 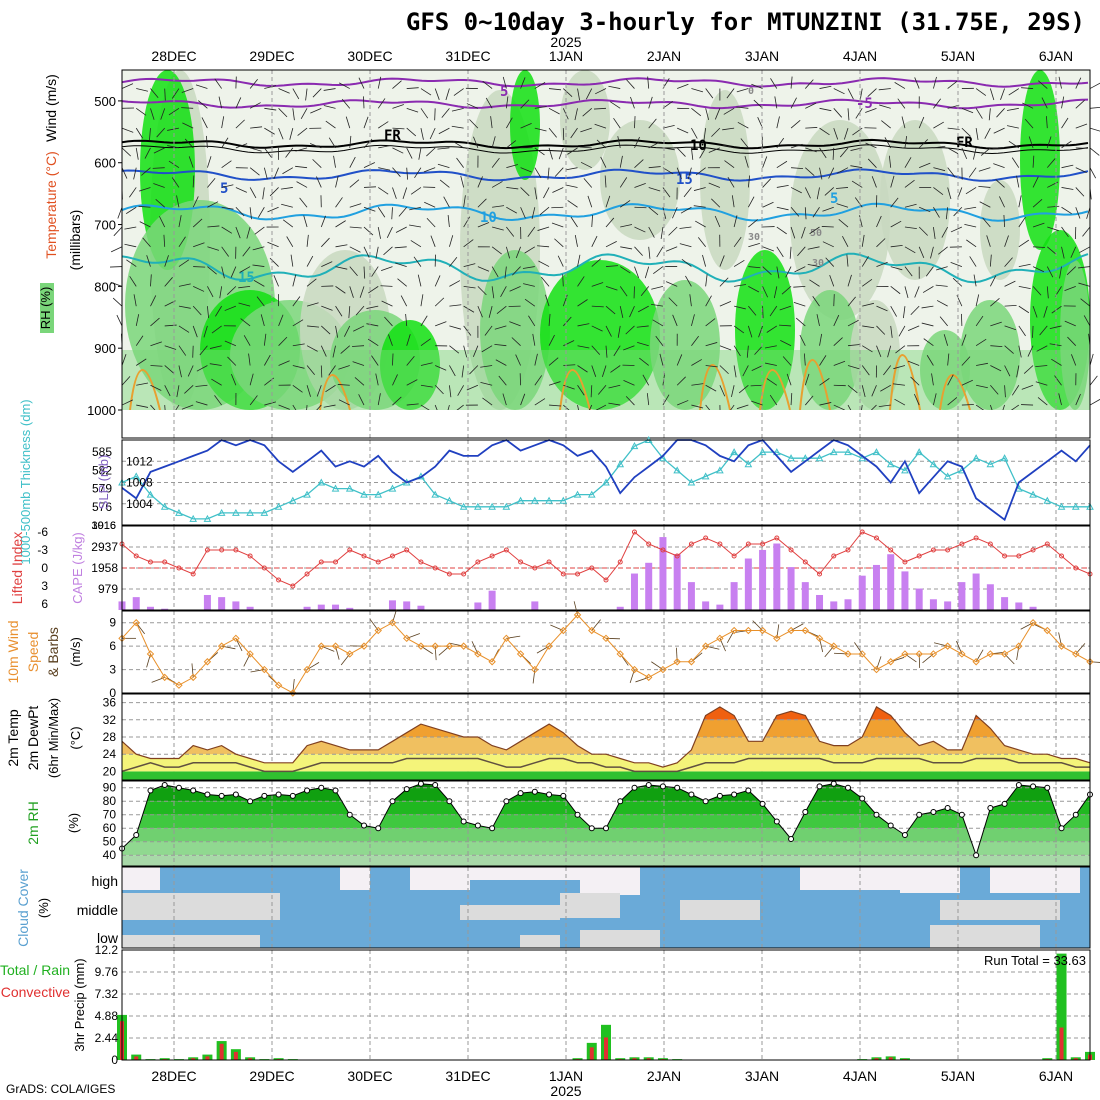 I want to click on contour-label: 5, so click(x=834, y=199).